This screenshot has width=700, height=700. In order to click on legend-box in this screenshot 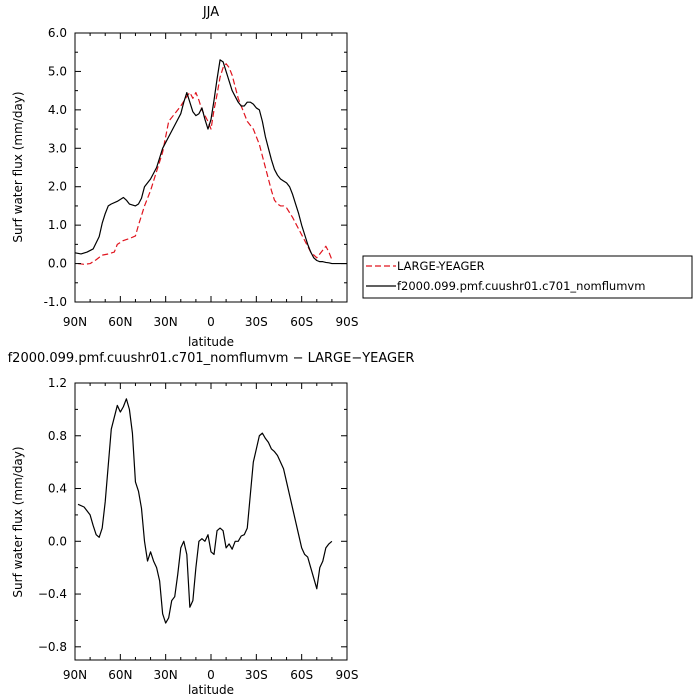, I will do `click(527, 277)`.